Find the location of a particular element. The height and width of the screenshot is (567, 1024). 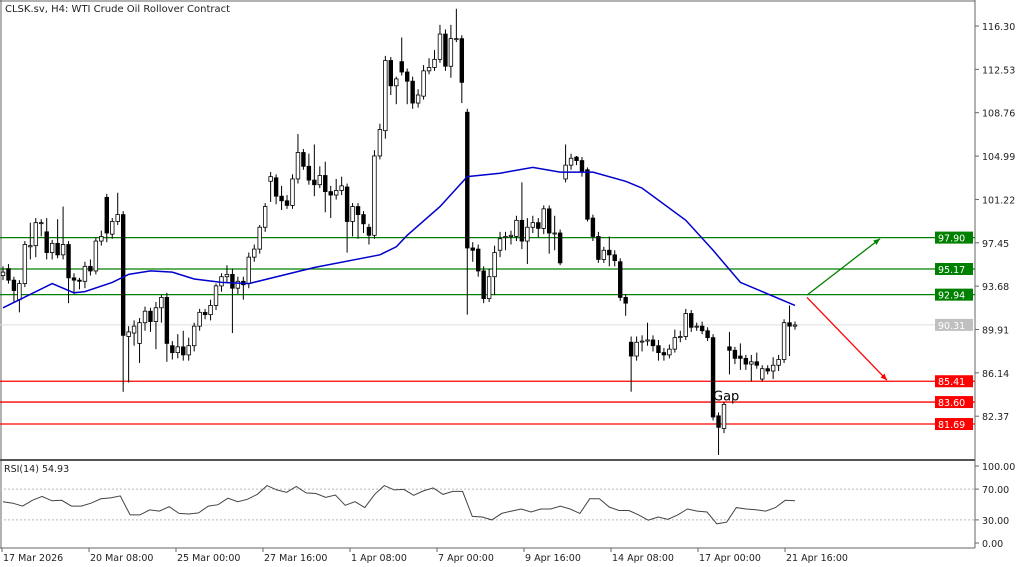

time-tick-label: 25 Mar 00:00 is located at coordinates (208, 558).